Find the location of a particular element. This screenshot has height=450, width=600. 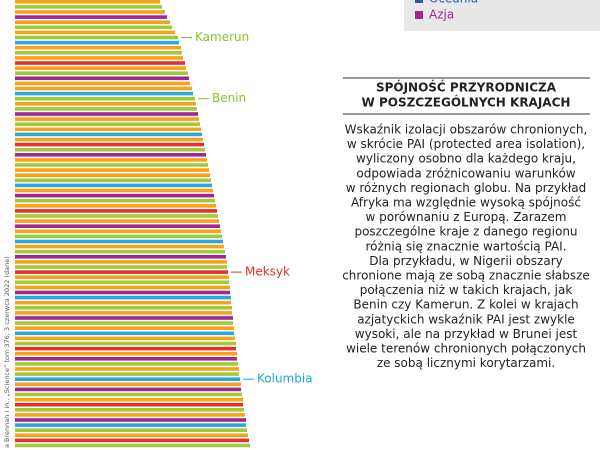

box-title: SPÓJNOŚĆ PRZYRODNICZA is located at coordinates (466, 87).